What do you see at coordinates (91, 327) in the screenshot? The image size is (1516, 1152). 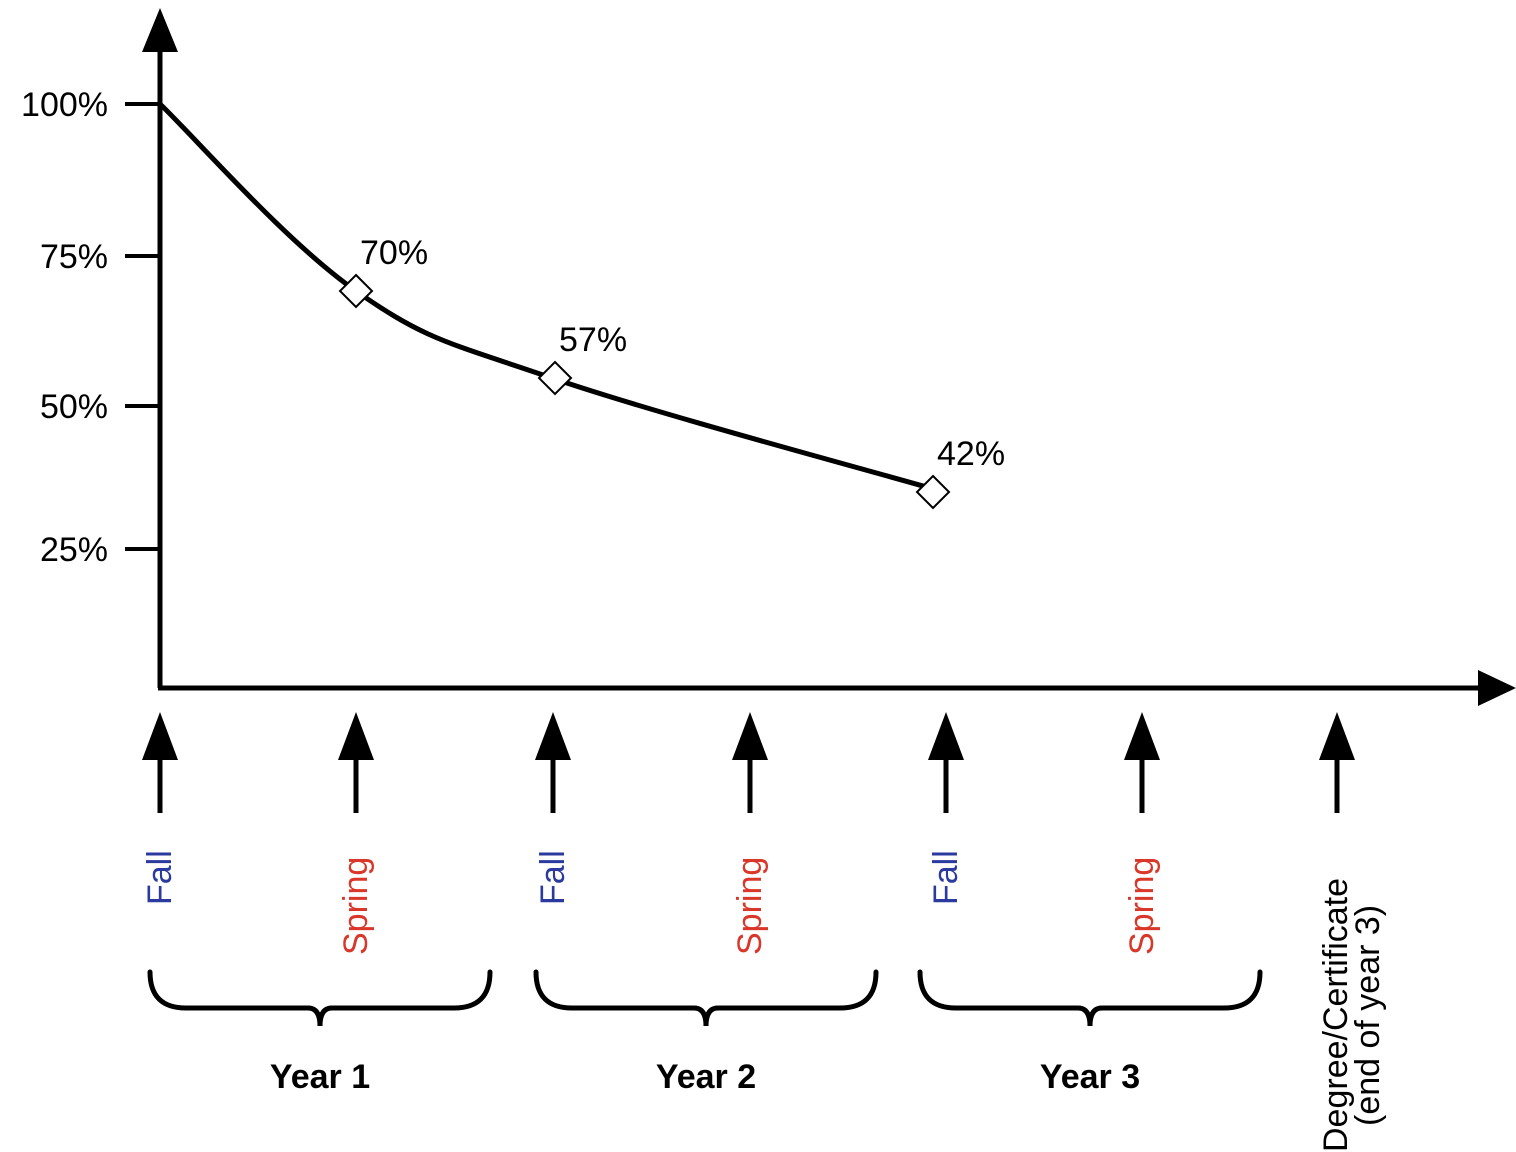 I see `y-ticks: 100% 75% 50% 25%` at bounding box center [91, 327].